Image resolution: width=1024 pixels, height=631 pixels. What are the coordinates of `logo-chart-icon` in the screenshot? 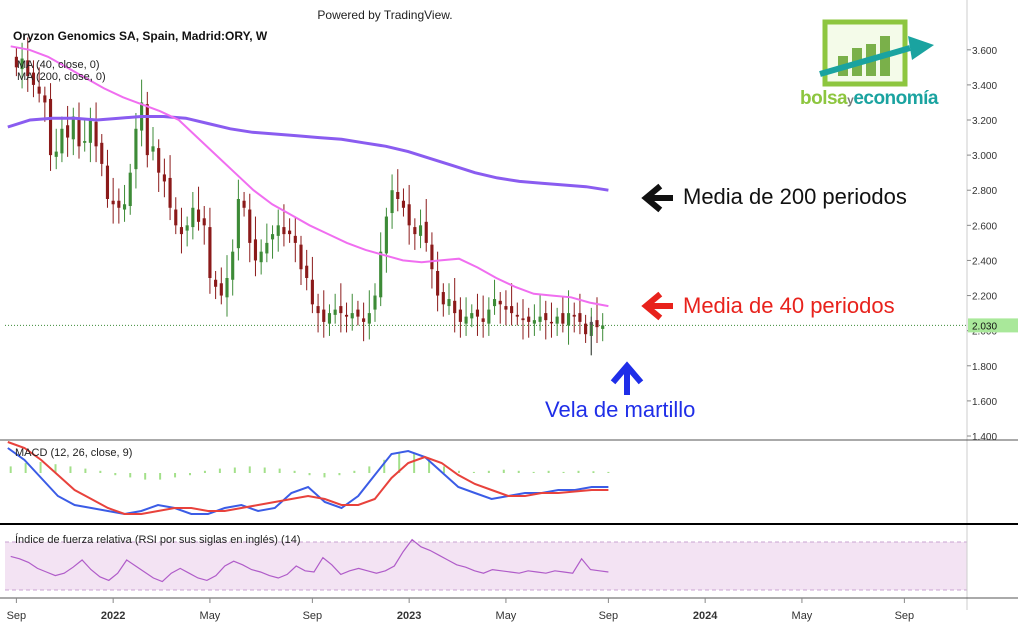 It's located at (876, 53).